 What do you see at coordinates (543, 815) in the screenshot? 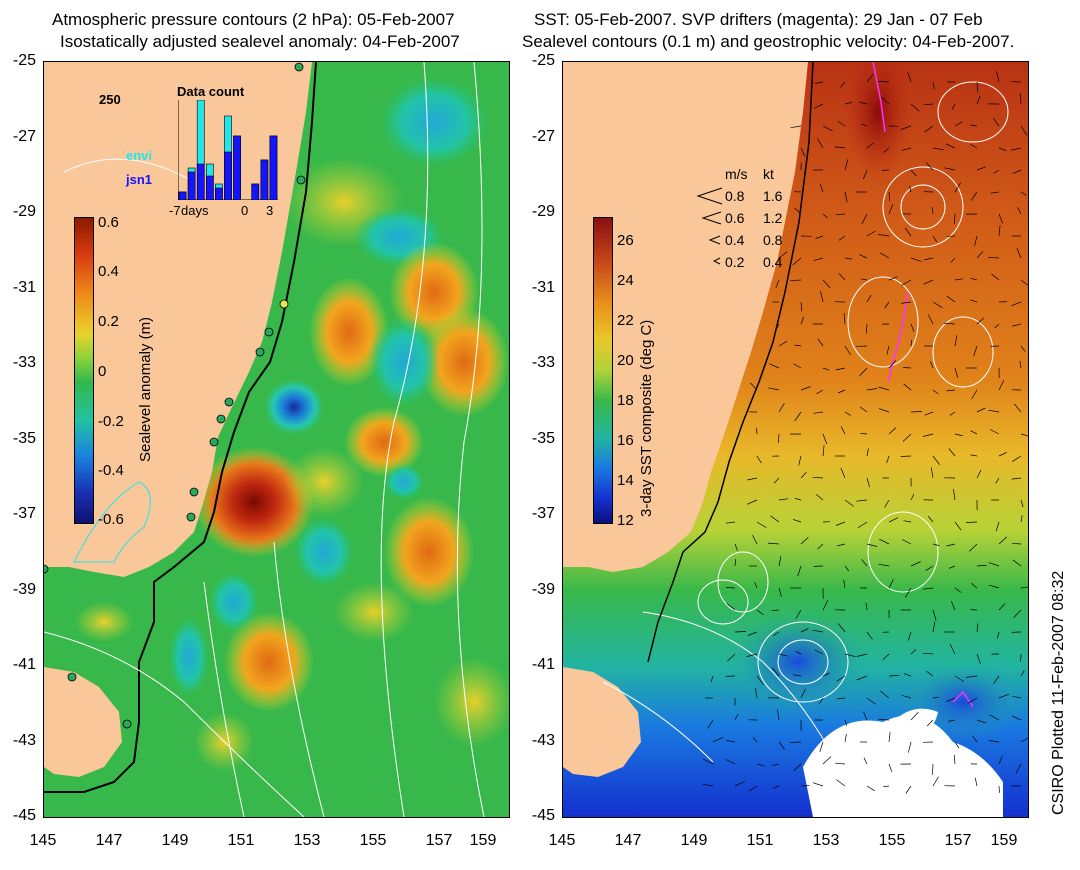
I see `right-ytick-11: -45` at bounding box center [543, 815].